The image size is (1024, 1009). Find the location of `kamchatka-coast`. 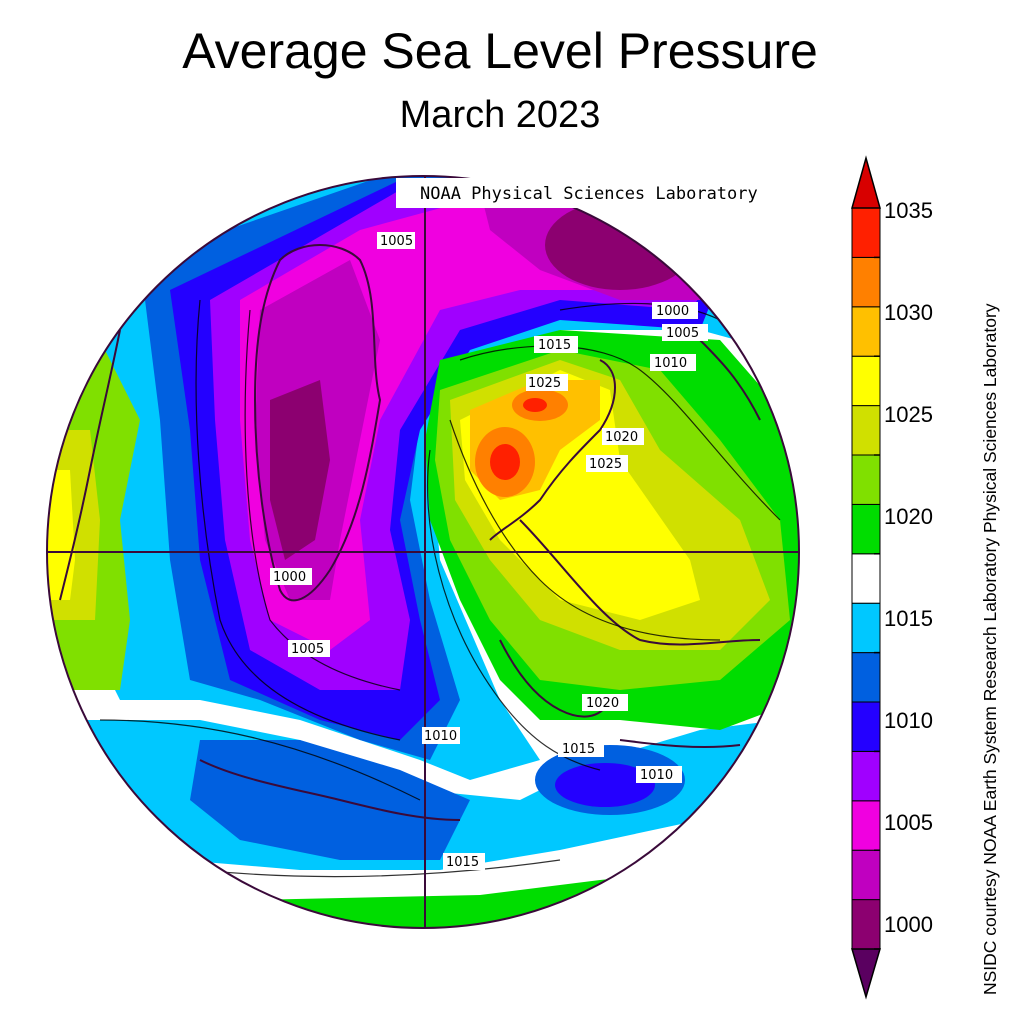

kamchatka-coast is located at coordinates (680, 744).